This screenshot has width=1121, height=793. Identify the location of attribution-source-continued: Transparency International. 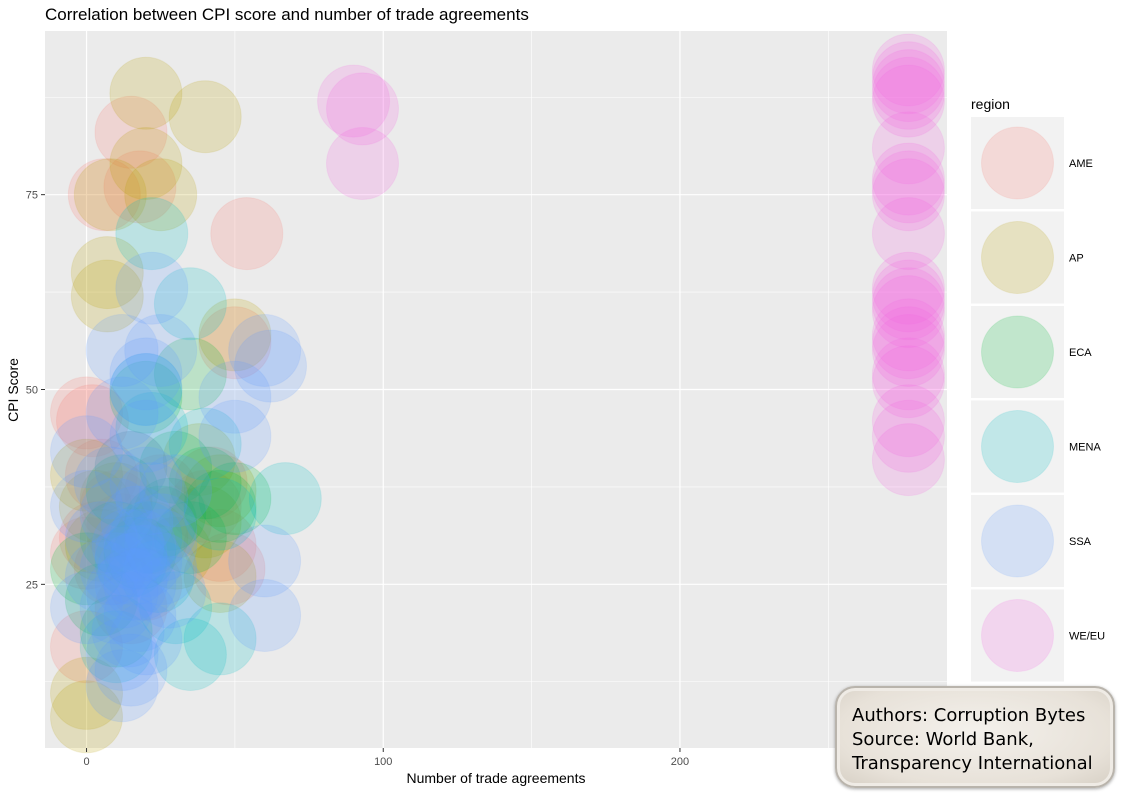
(972, 763).